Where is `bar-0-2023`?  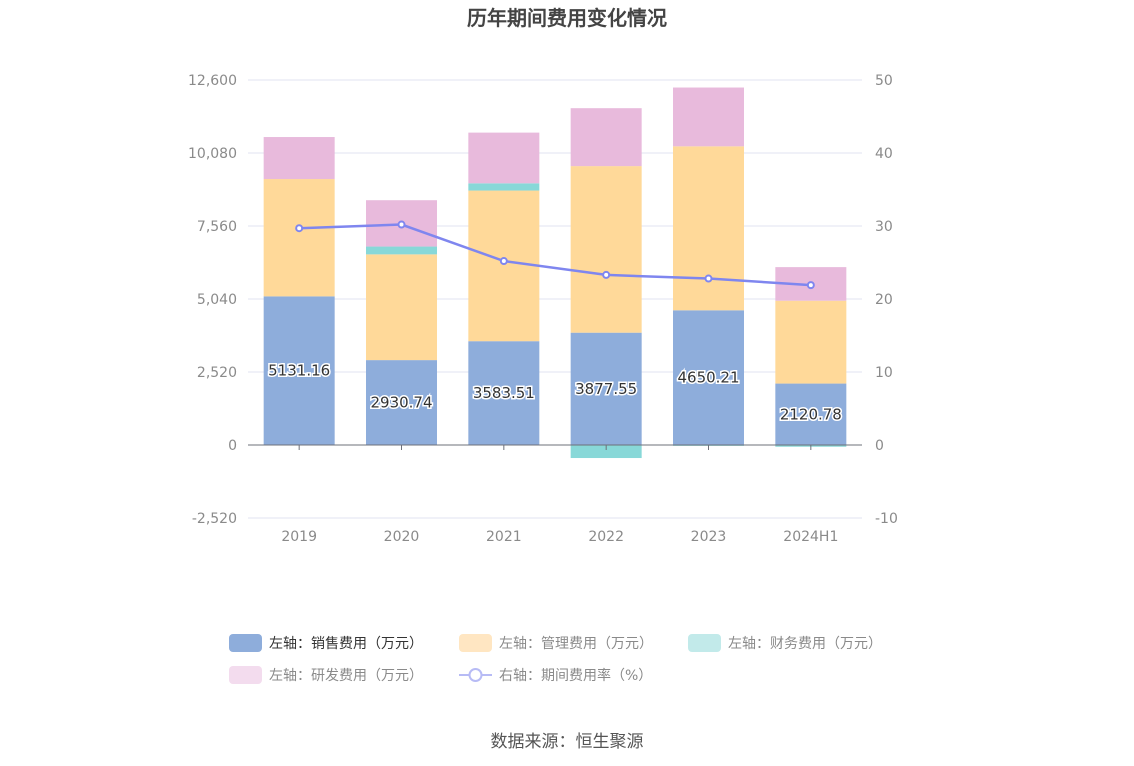
bar-0-2023 is located at coordinates (708, 377).